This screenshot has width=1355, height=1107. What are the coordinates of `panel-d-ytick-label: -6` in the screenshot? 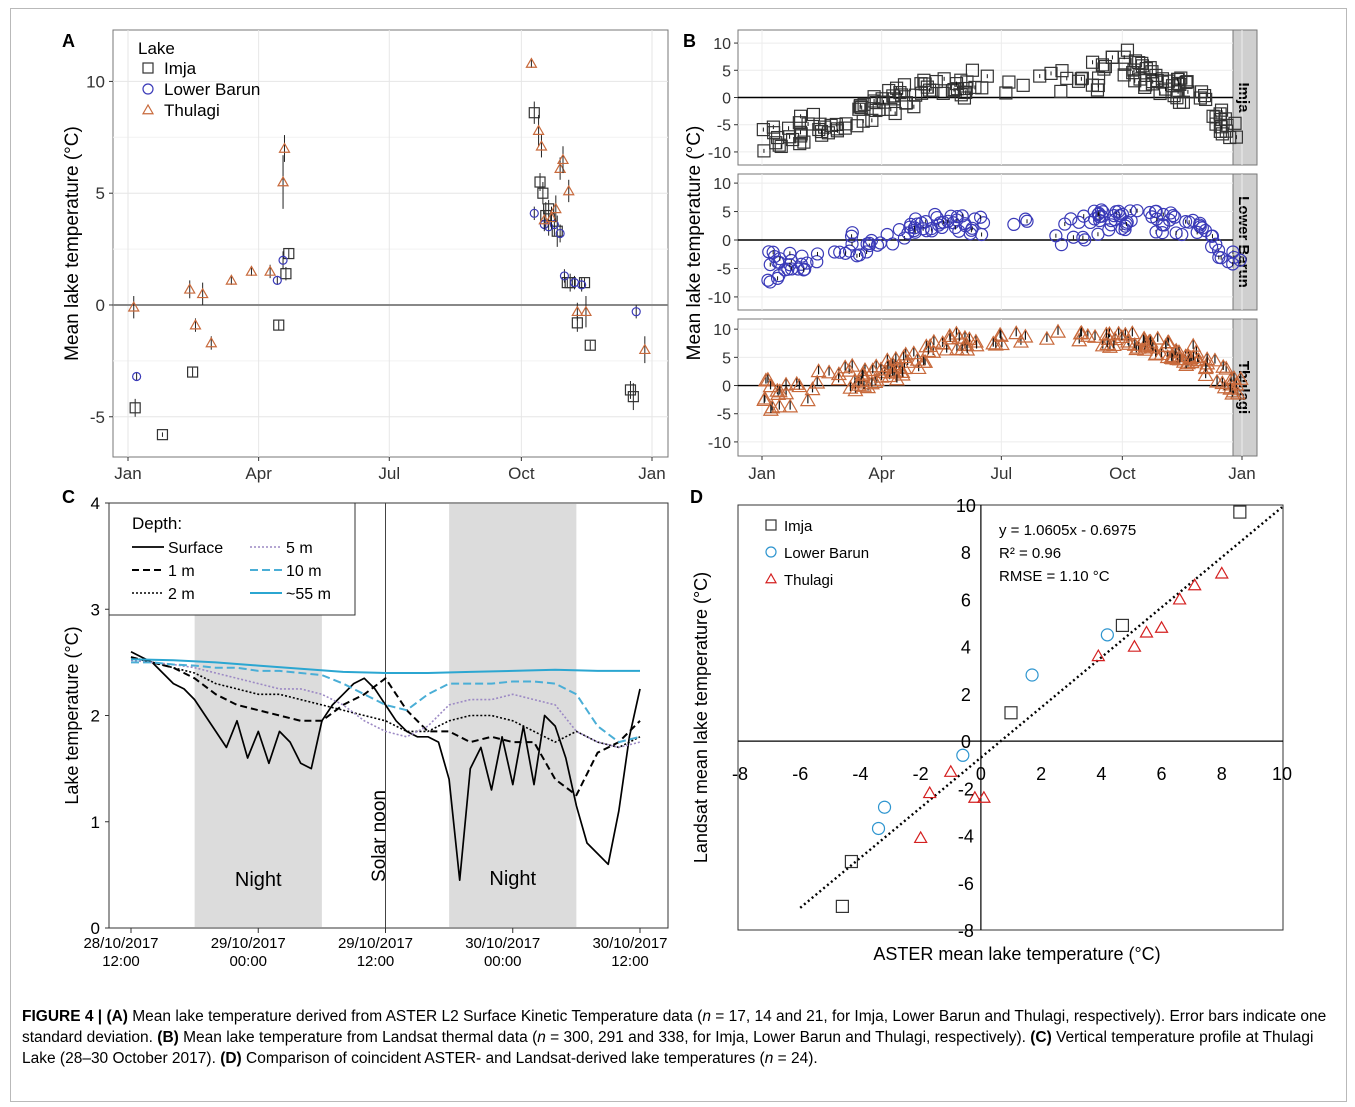 It's located at (966, 884).